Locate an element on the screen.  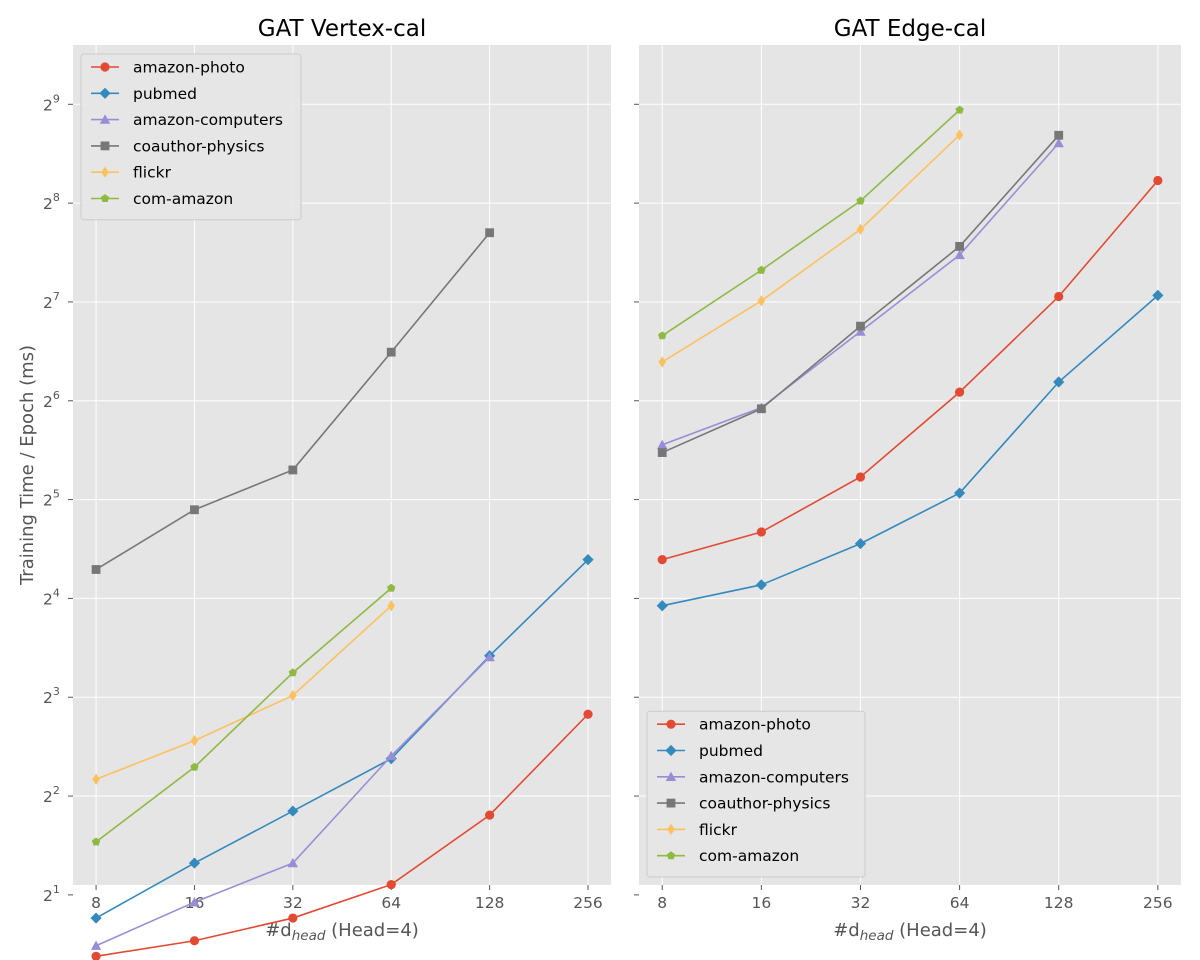
legend-label: pubmed is located at coordinates (165, 94).